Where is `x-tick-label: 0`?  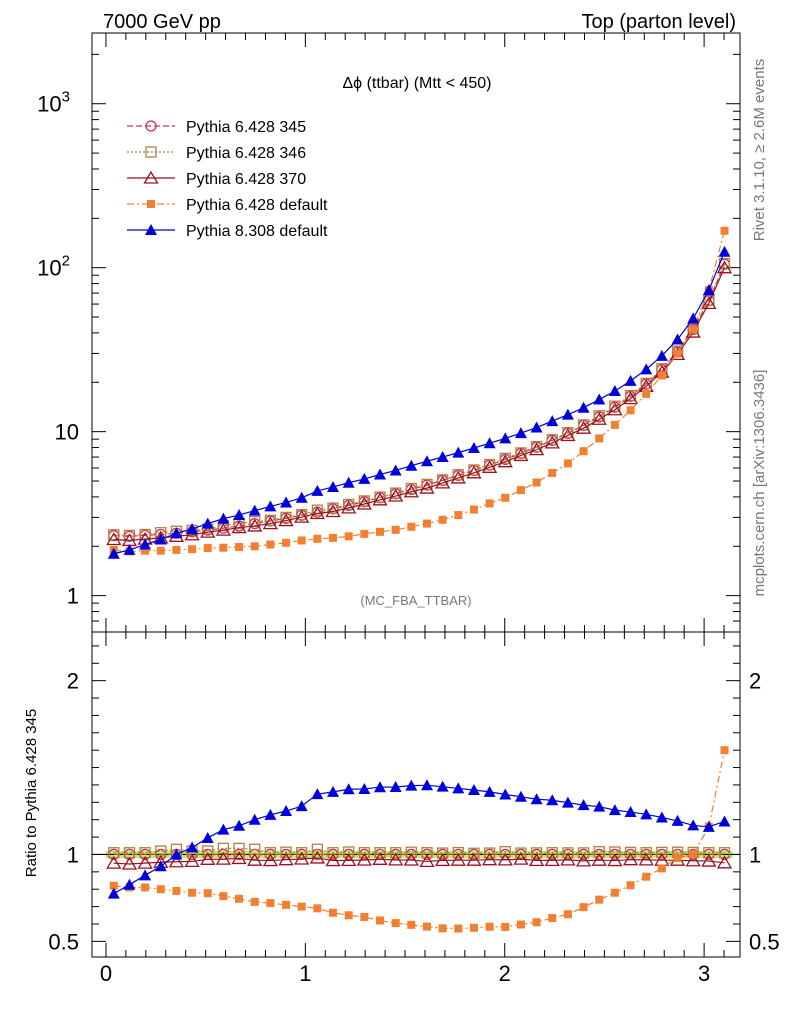
x-tick-label: 0 is located at coordinates (106, 973).